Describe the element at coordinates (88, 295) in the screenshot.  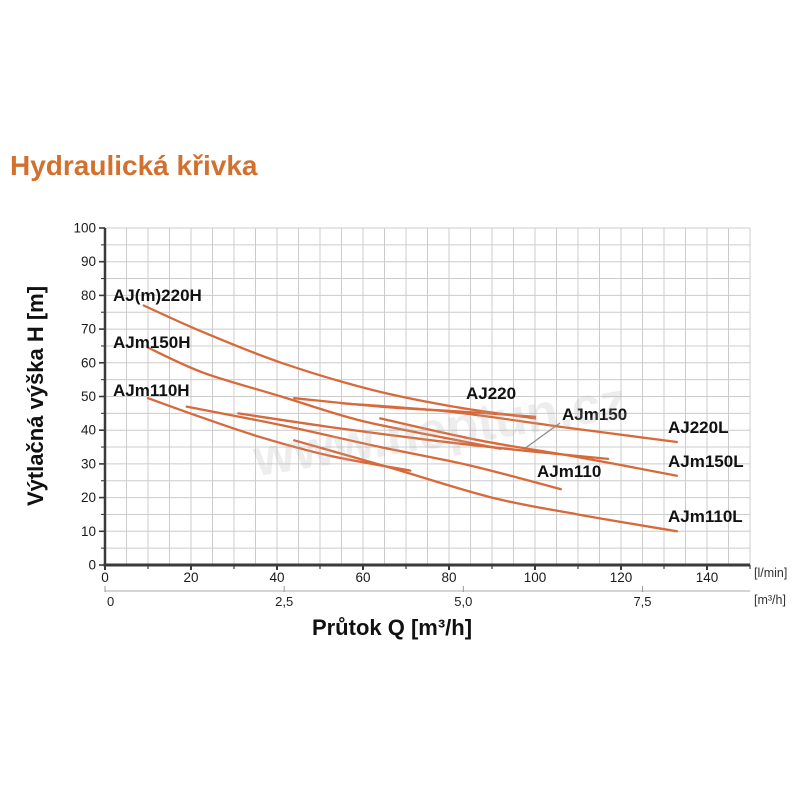
I see `y-tick-label: 80` at that location.